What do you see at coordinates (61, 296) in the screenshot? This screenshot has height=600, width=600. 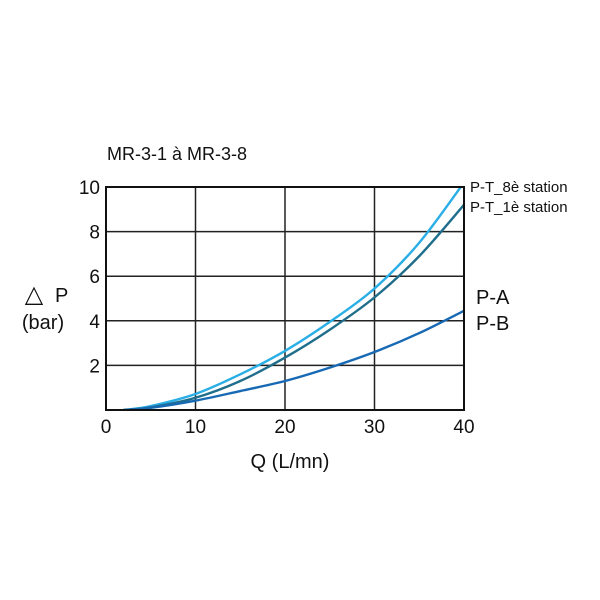 I see `y-axis-label: P` at bounding box center [61, 296].